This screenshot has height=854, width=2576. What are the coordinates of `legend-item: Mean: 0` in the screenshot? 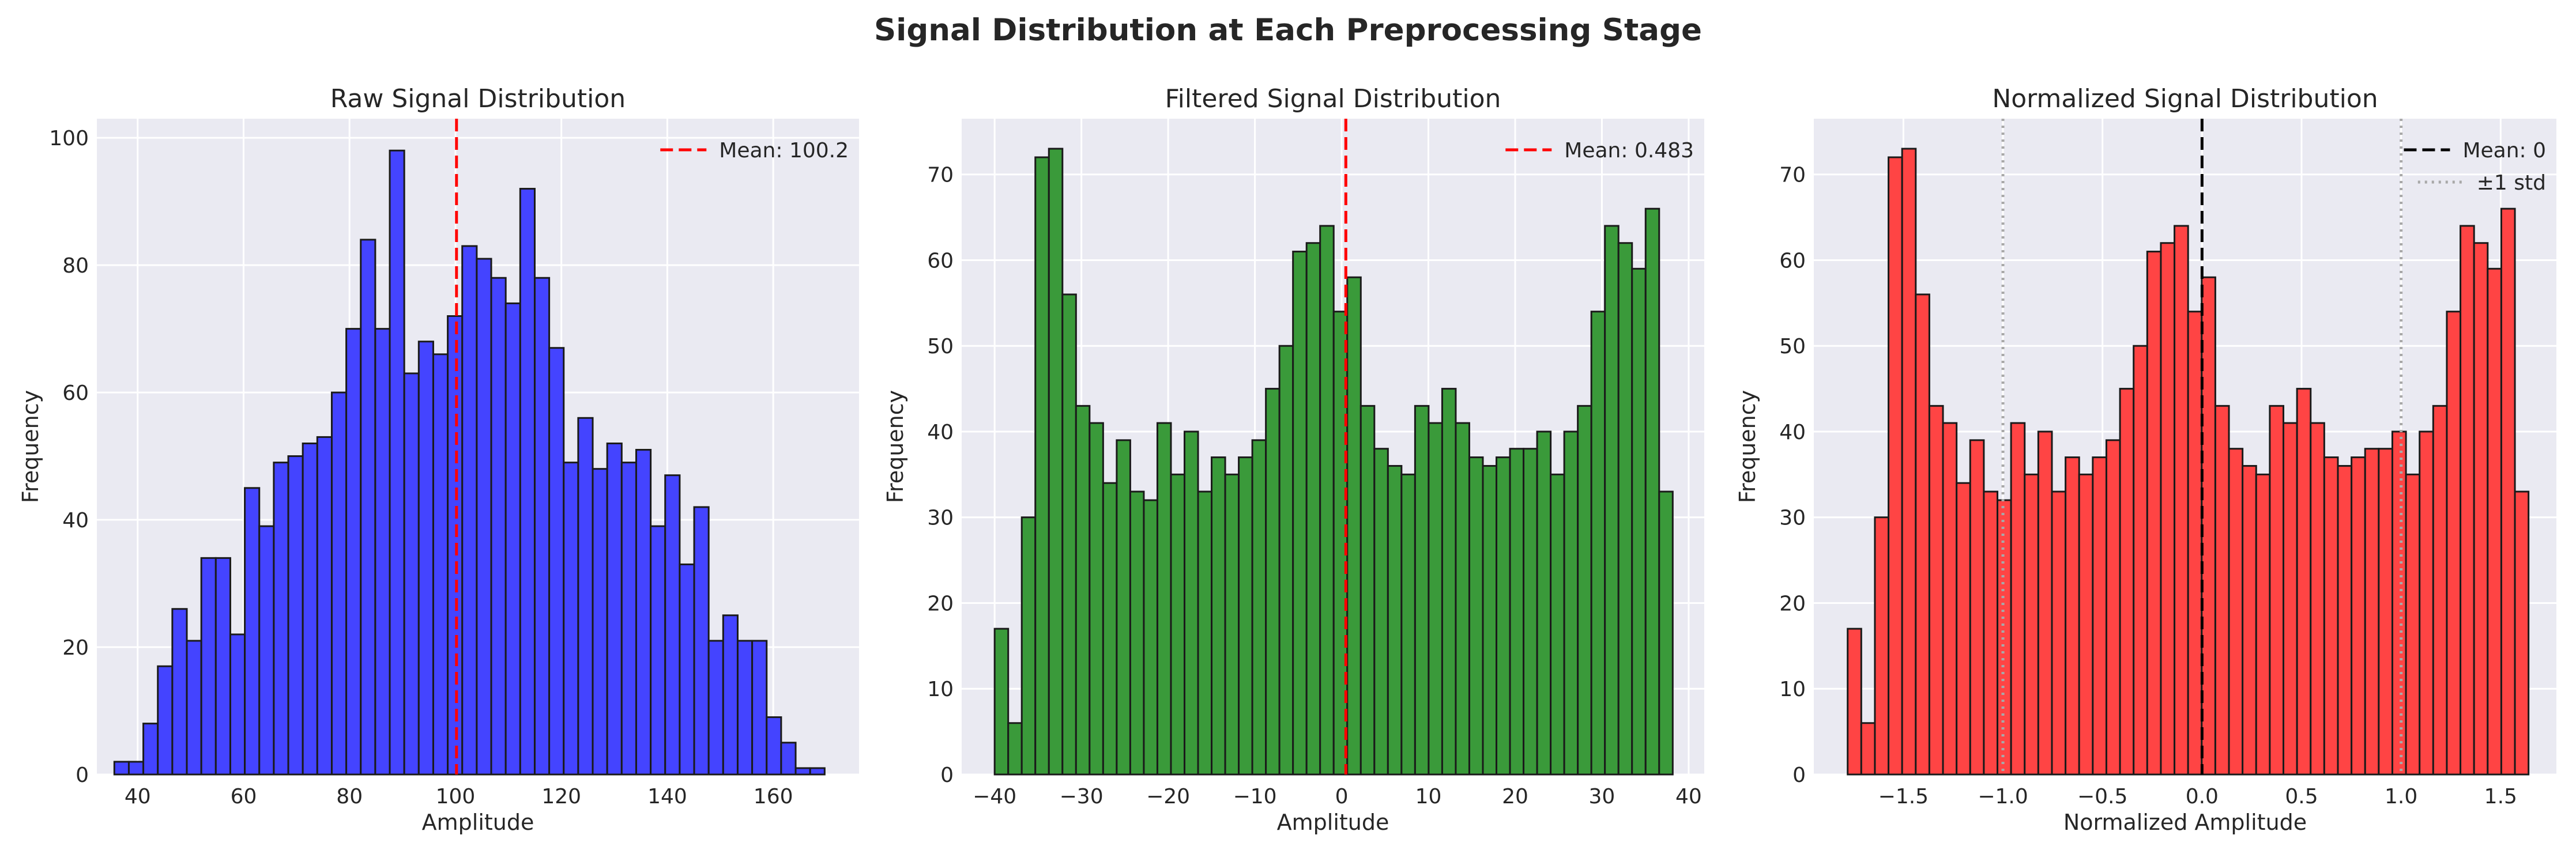 It's located at (2475, 151).